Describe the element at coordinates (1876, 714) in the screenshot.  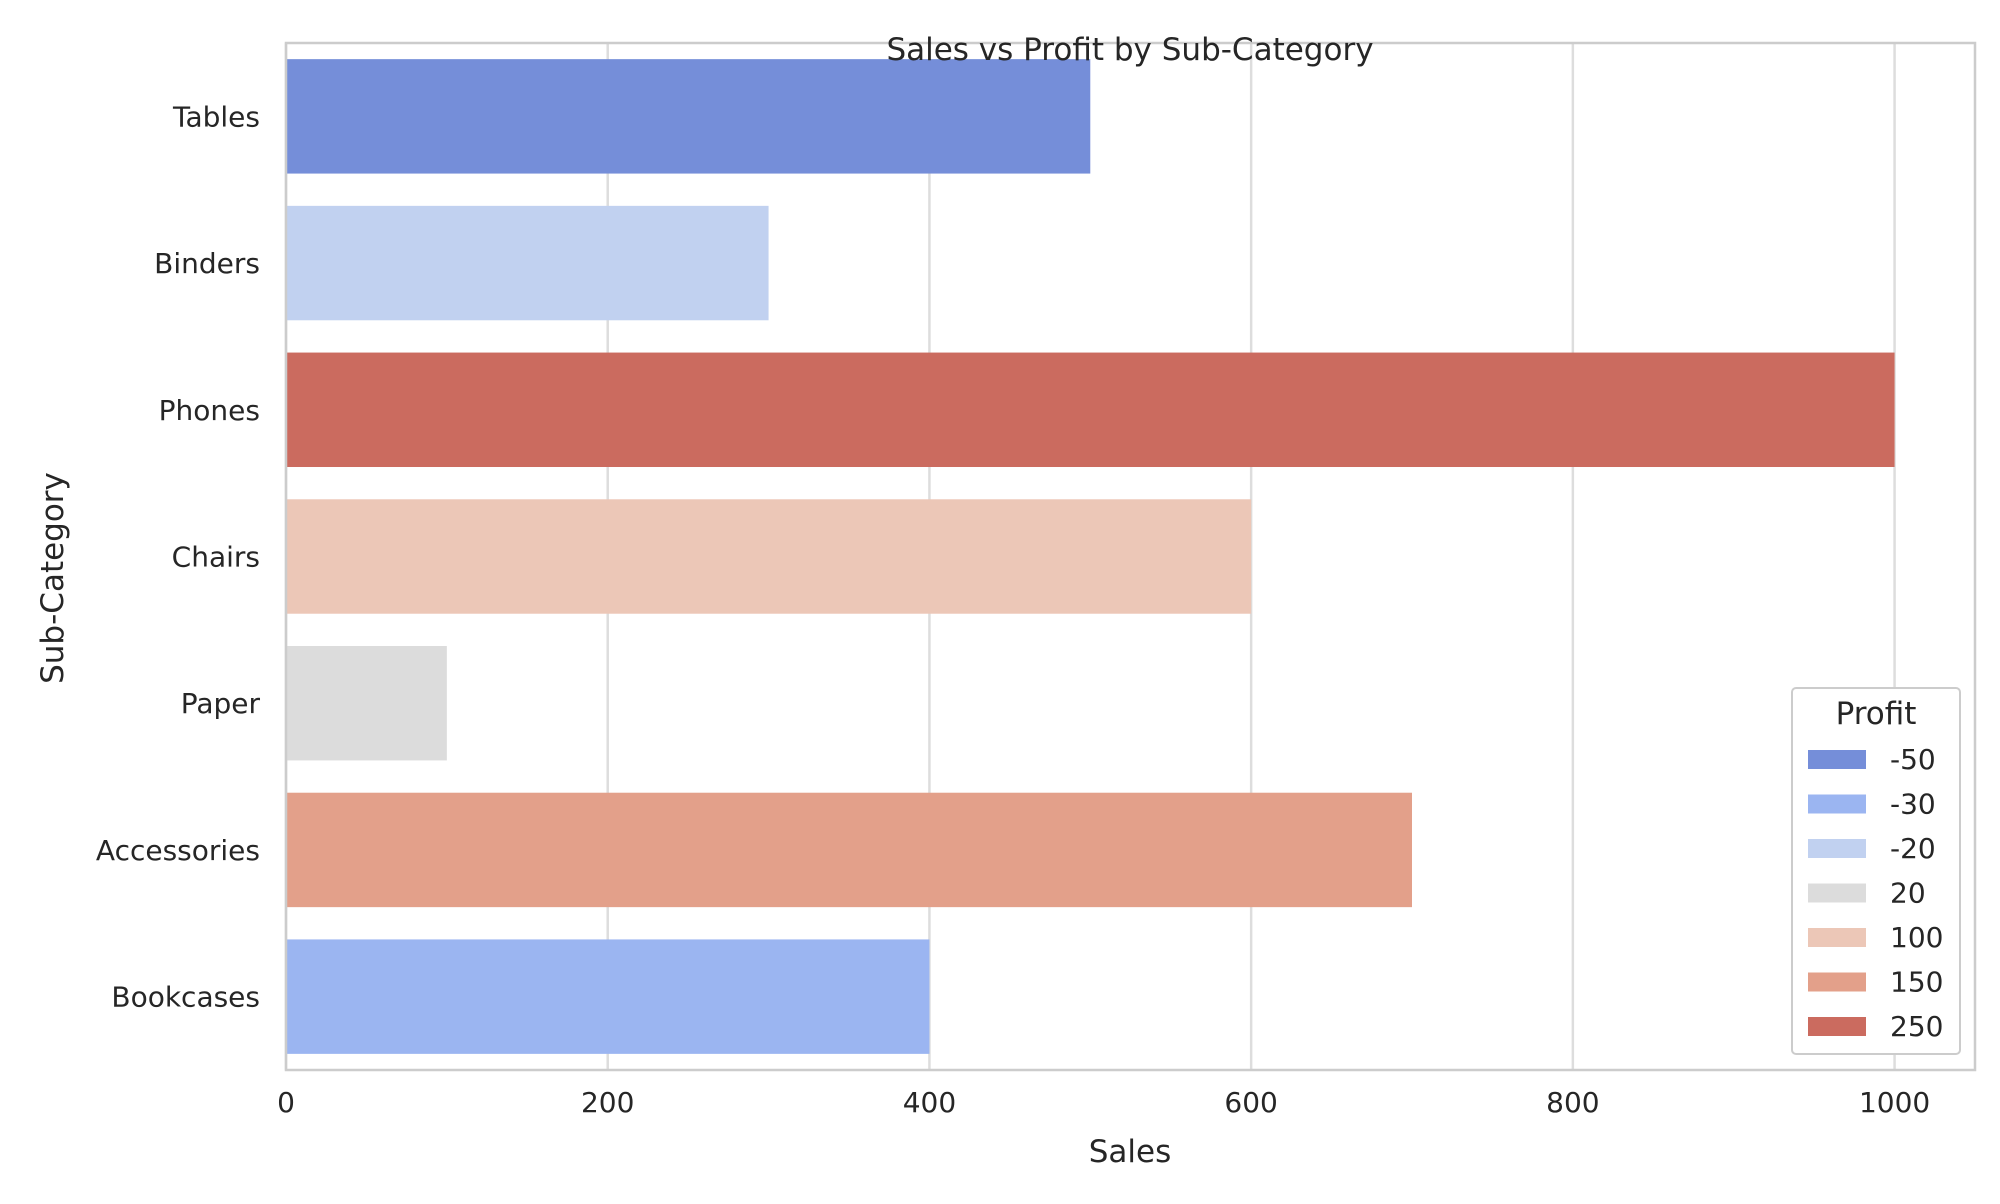
I see `legend-title: Profit` at that location.